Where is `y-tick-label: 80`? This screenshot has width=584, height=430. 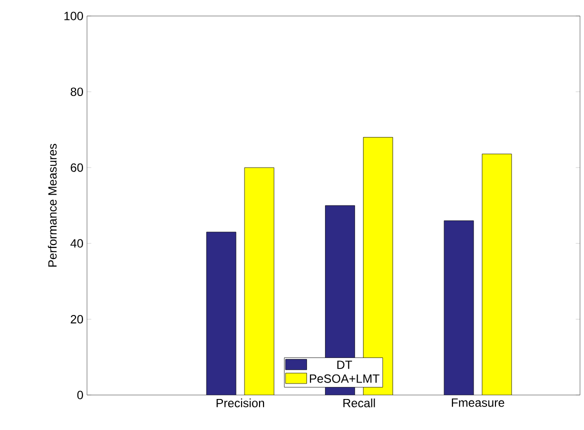 y-tick-label: 80 is located at coordinates (77, 92).